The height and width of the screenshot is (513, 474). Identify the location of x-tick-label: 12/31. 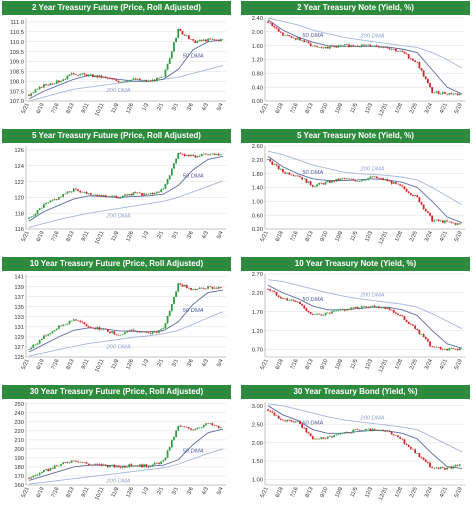
(383, 493).